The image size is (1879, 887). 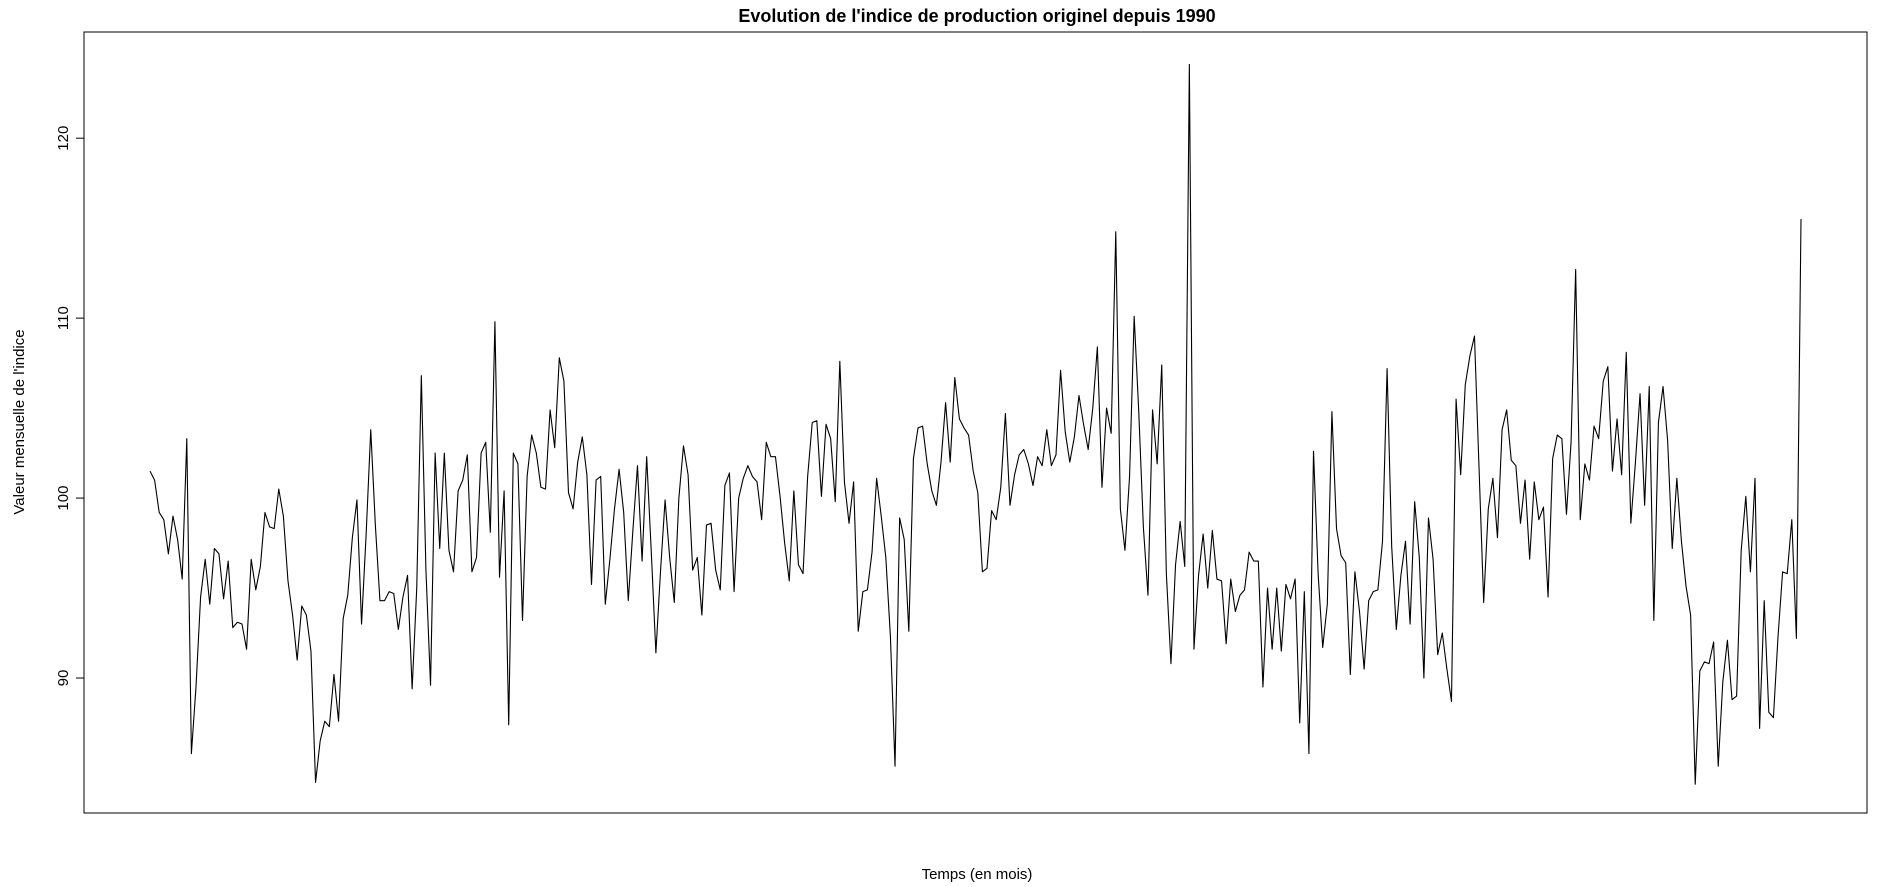 What do you see at coordinates (19, 421) in the screenshot?
I see `y-axis-label: Valeur mensuelle de l'indice` at bounding box center [19, 421].